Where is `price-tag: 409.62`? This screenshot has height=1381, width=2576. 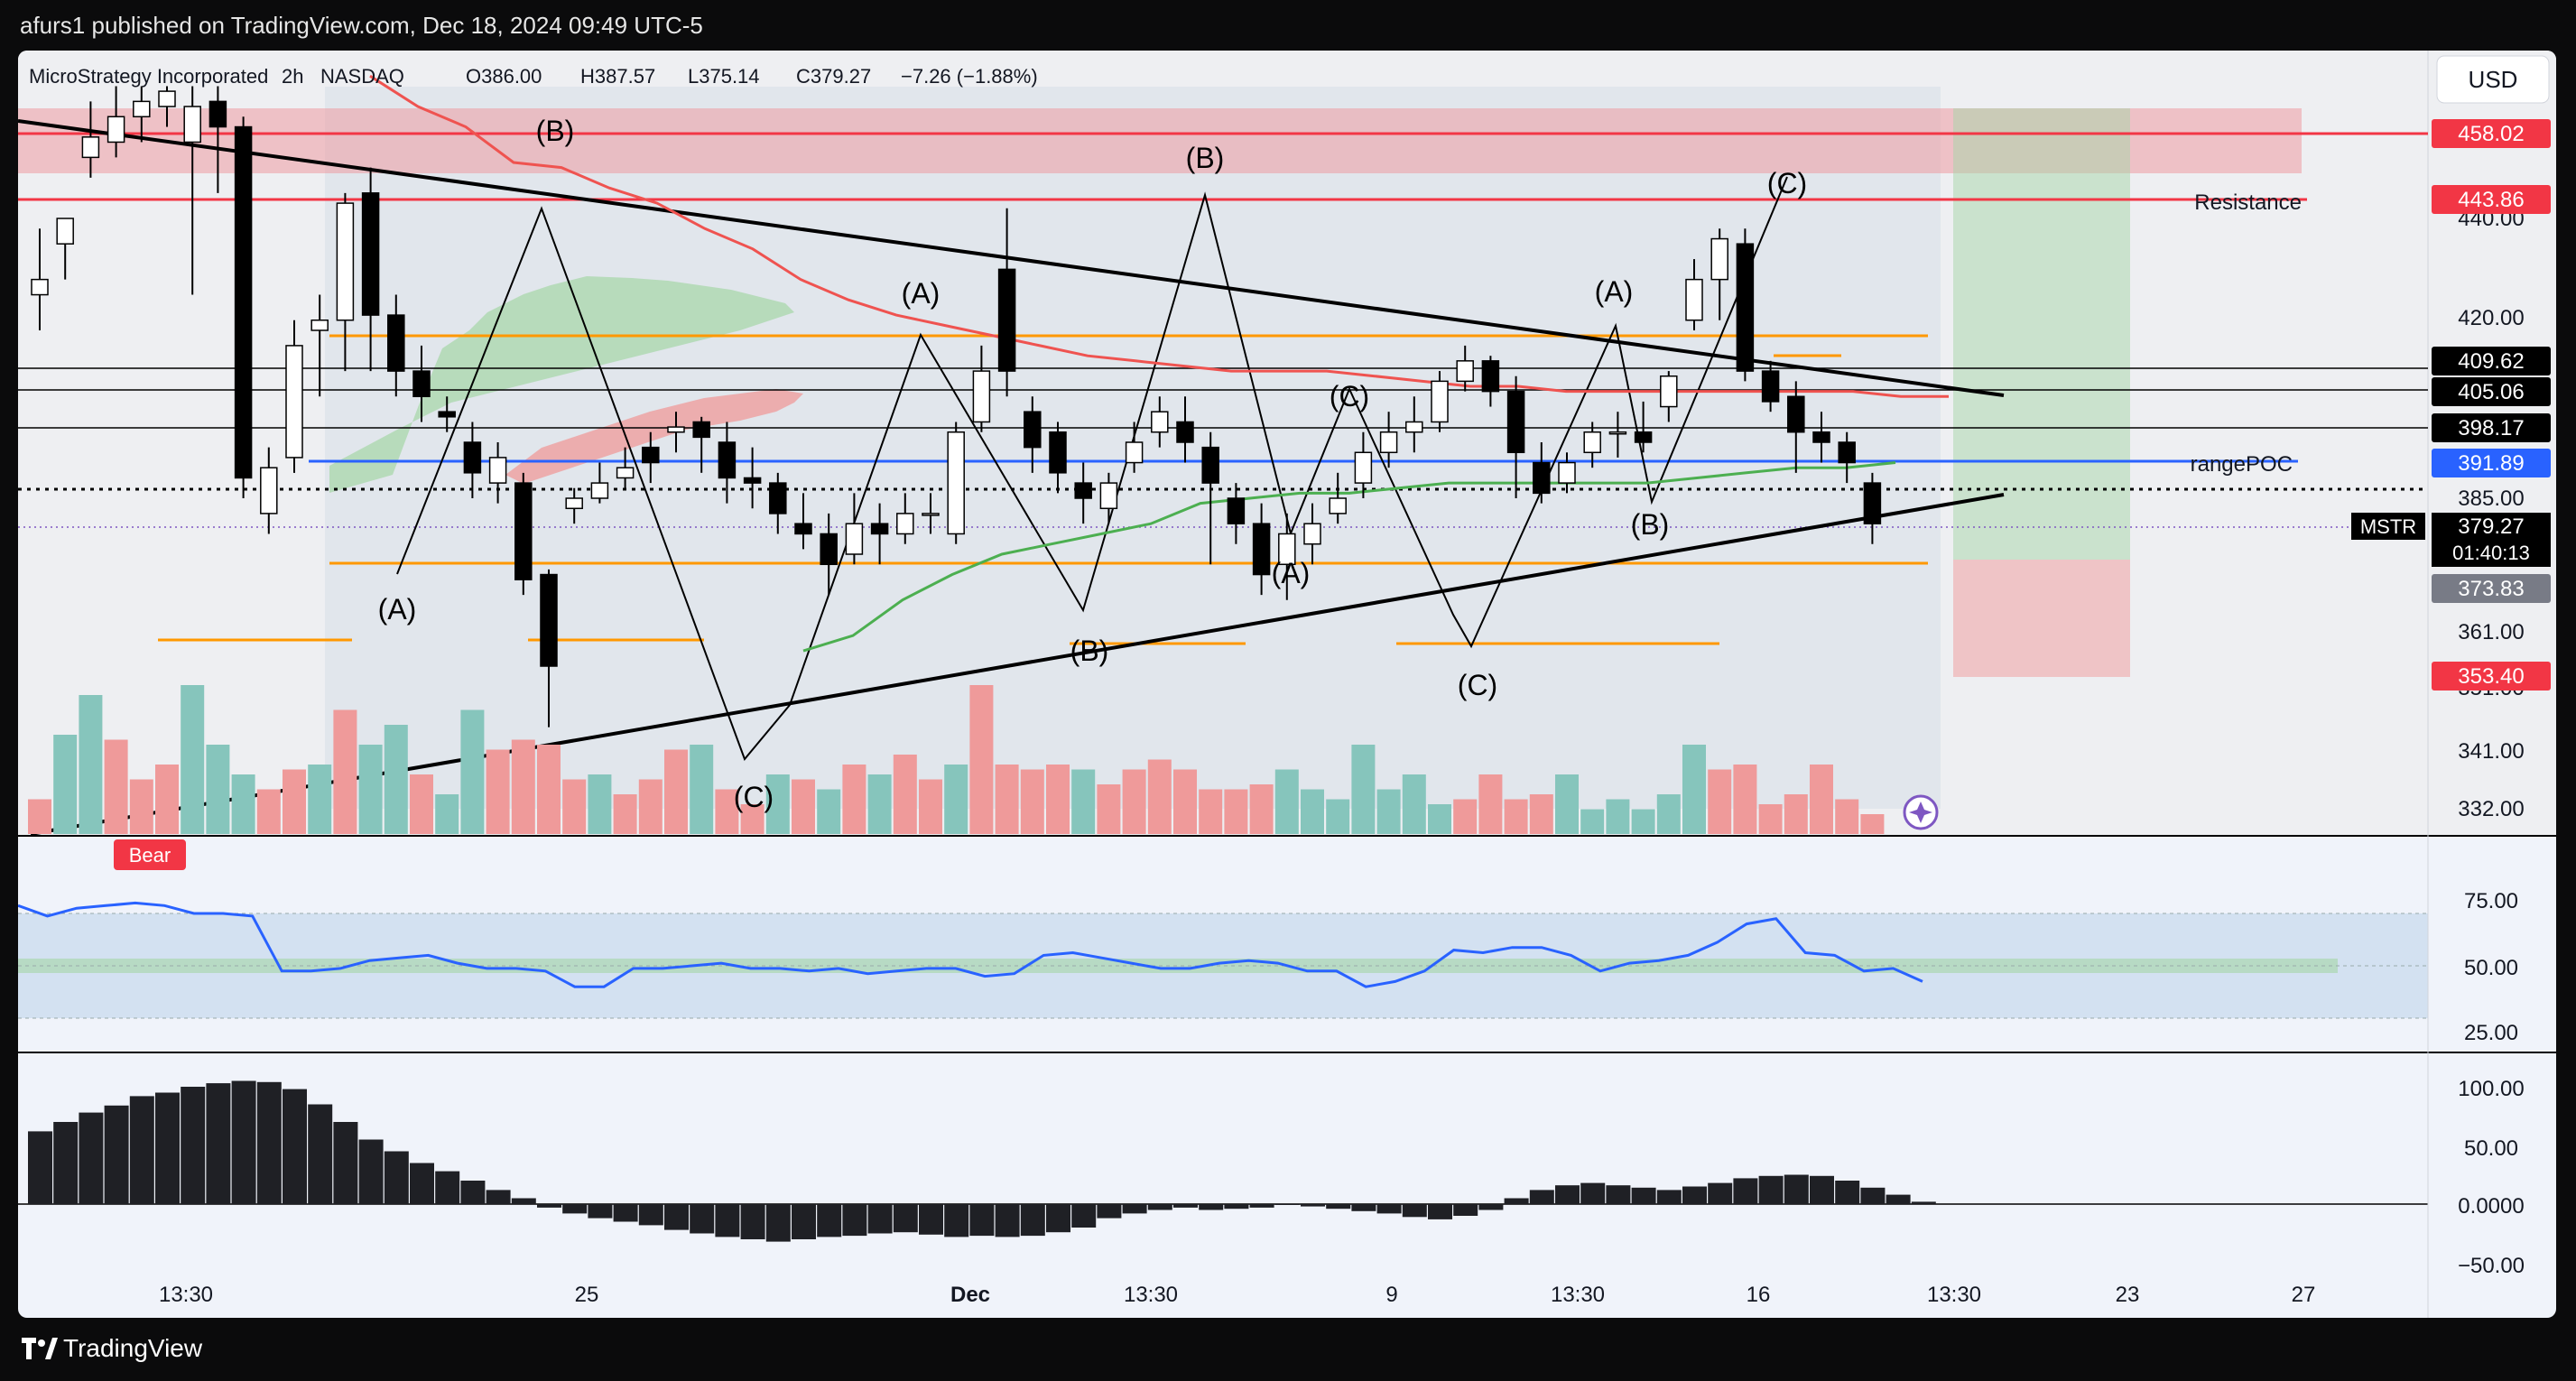 price-tag: 409.62 is located at coordinates (2491, 361).